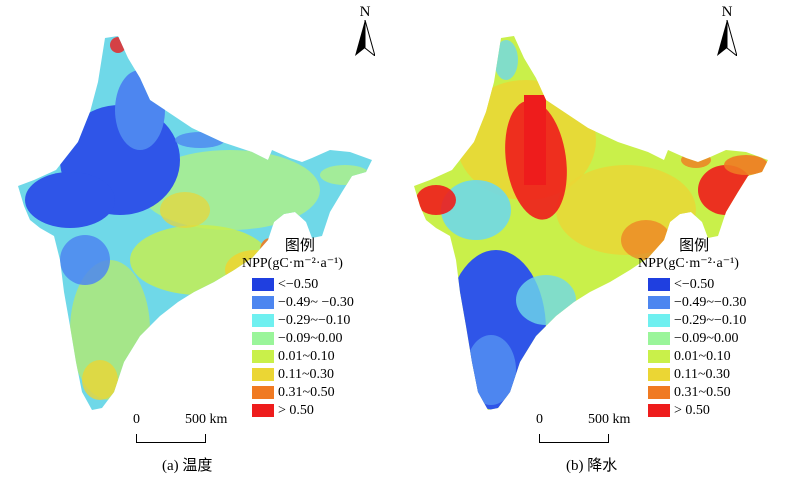 Image resolution: width=792 pixels, height=481 pixels. Describe the element at coordinates (592, 466) in the screenshot. I see `panel-caption: (b) 降水` at that location.